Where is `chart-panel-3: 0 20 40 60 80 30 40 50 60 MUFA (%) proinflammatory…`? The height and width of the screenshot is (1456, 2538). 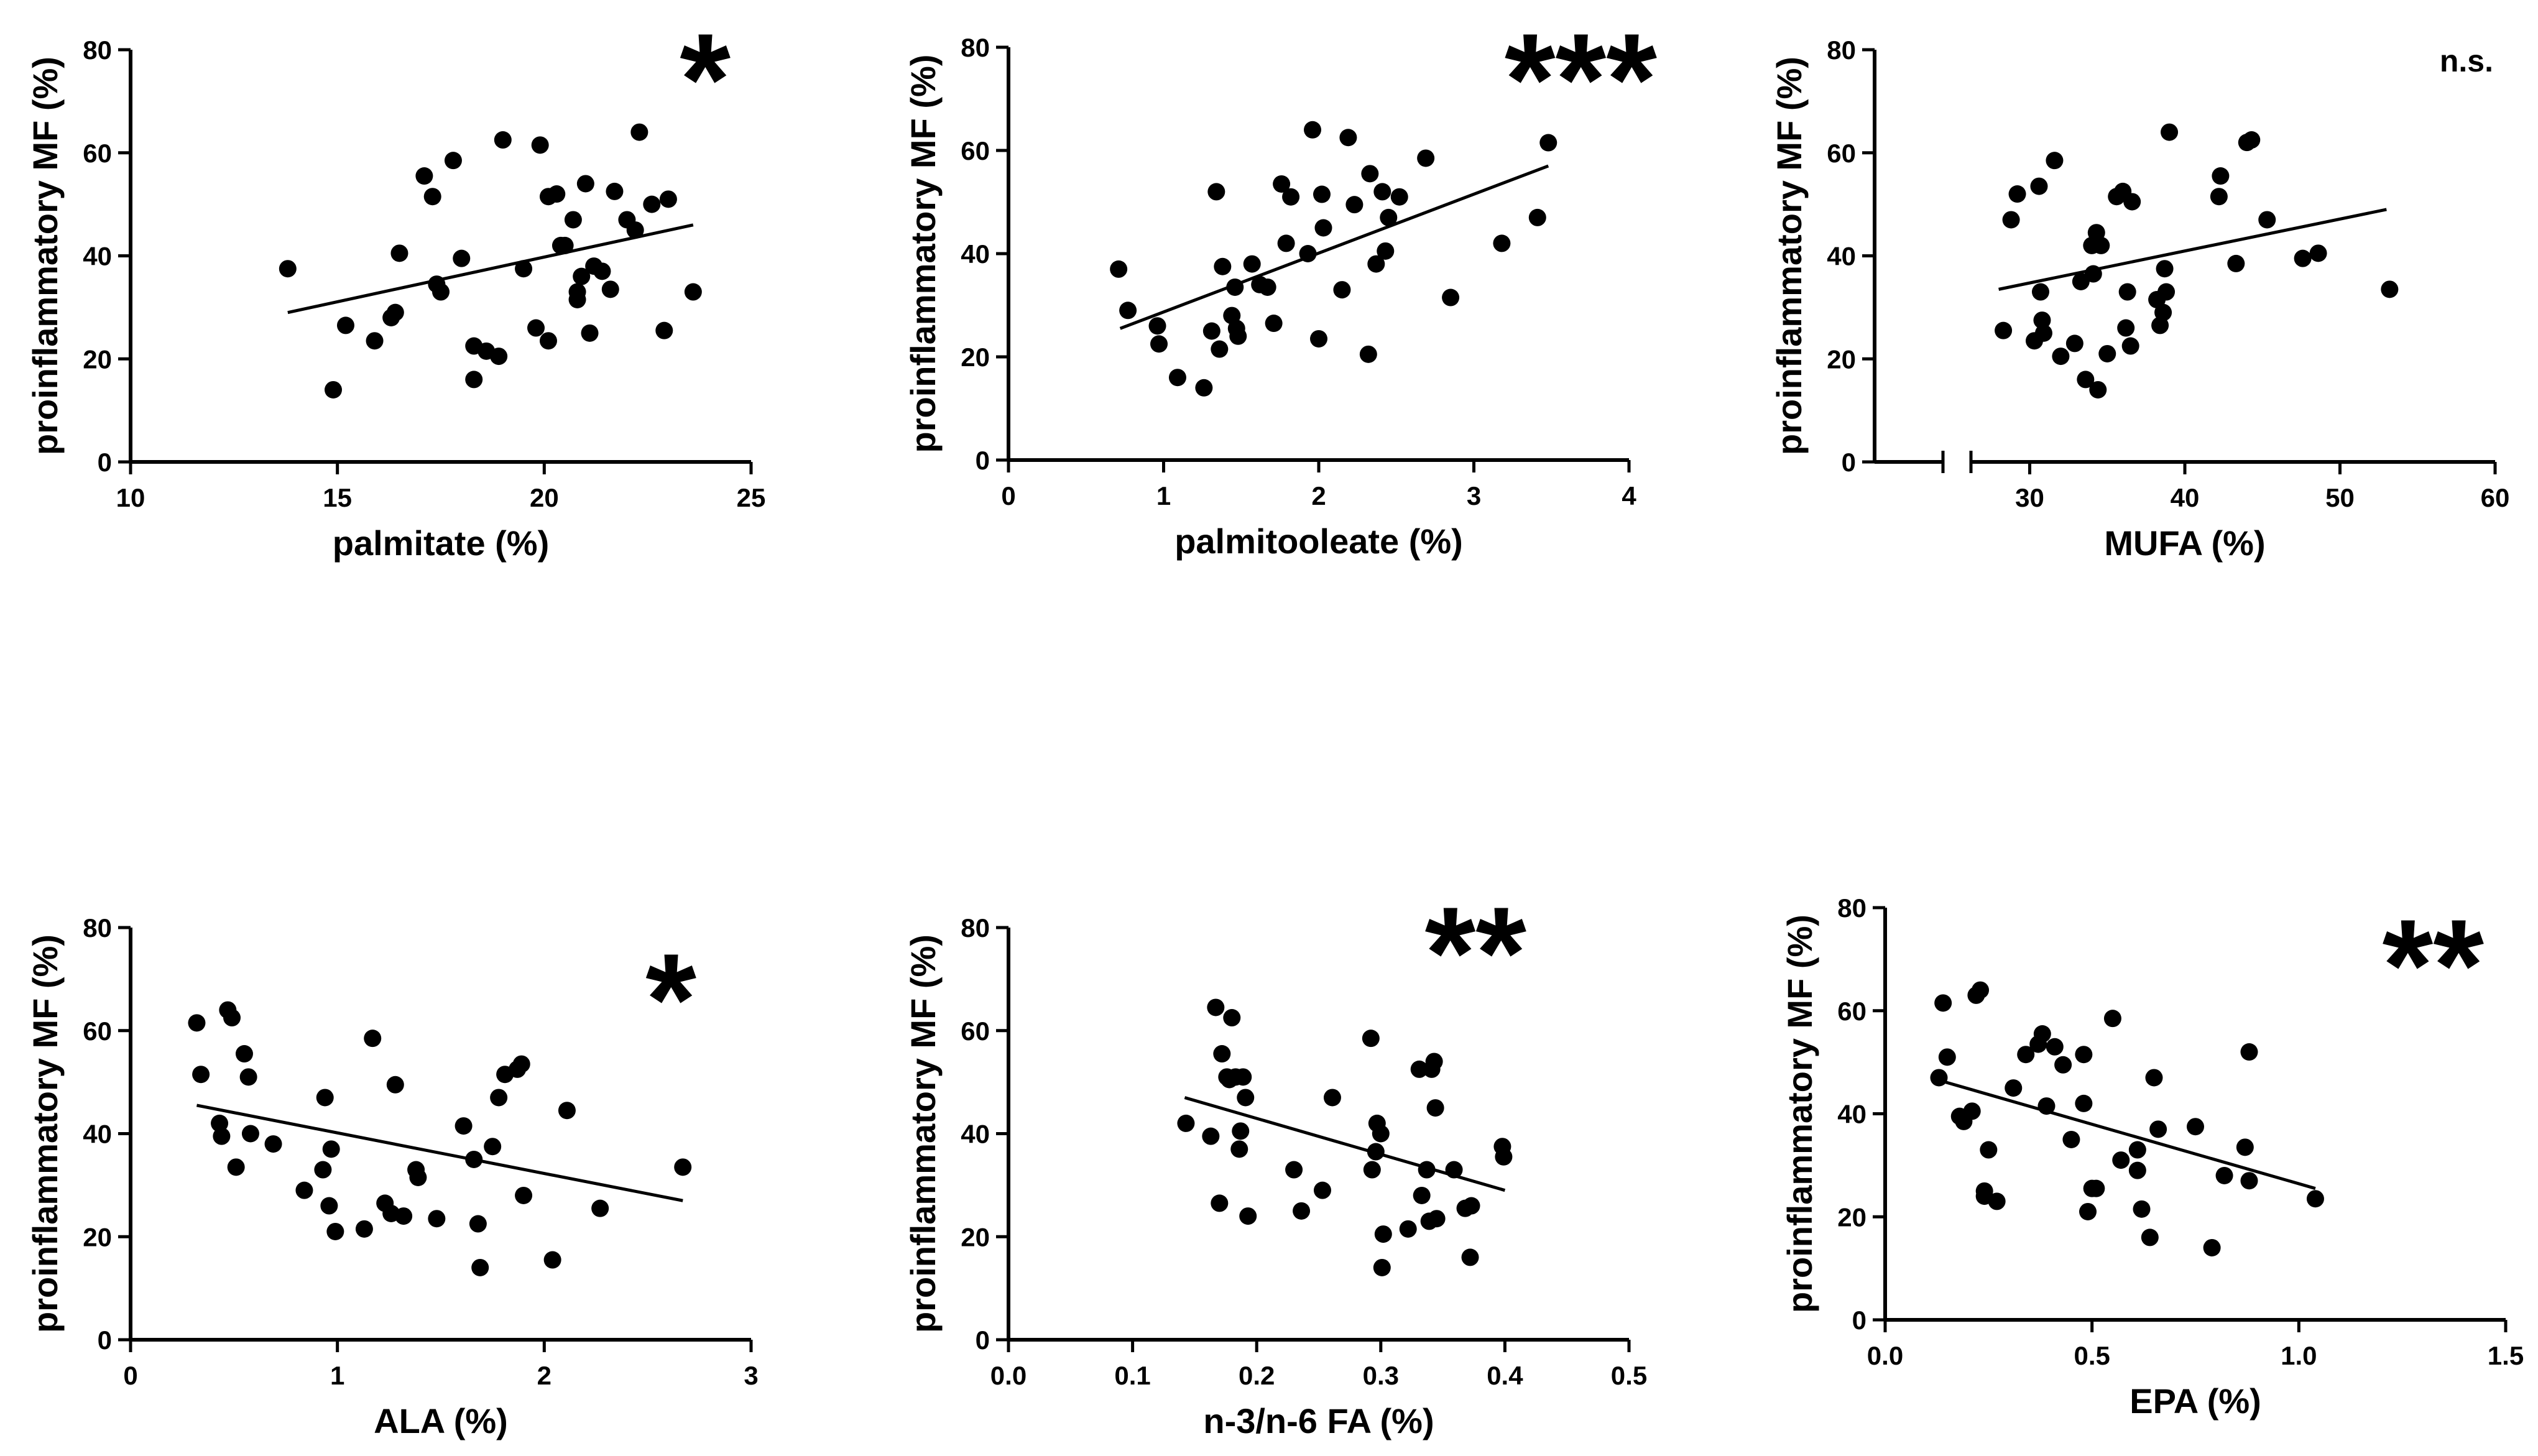 chart-panel-3: 0 20 40 60 80 30 40 50 60 MUFA (%) proinflammatory… is located at coordinates (2139, 299).